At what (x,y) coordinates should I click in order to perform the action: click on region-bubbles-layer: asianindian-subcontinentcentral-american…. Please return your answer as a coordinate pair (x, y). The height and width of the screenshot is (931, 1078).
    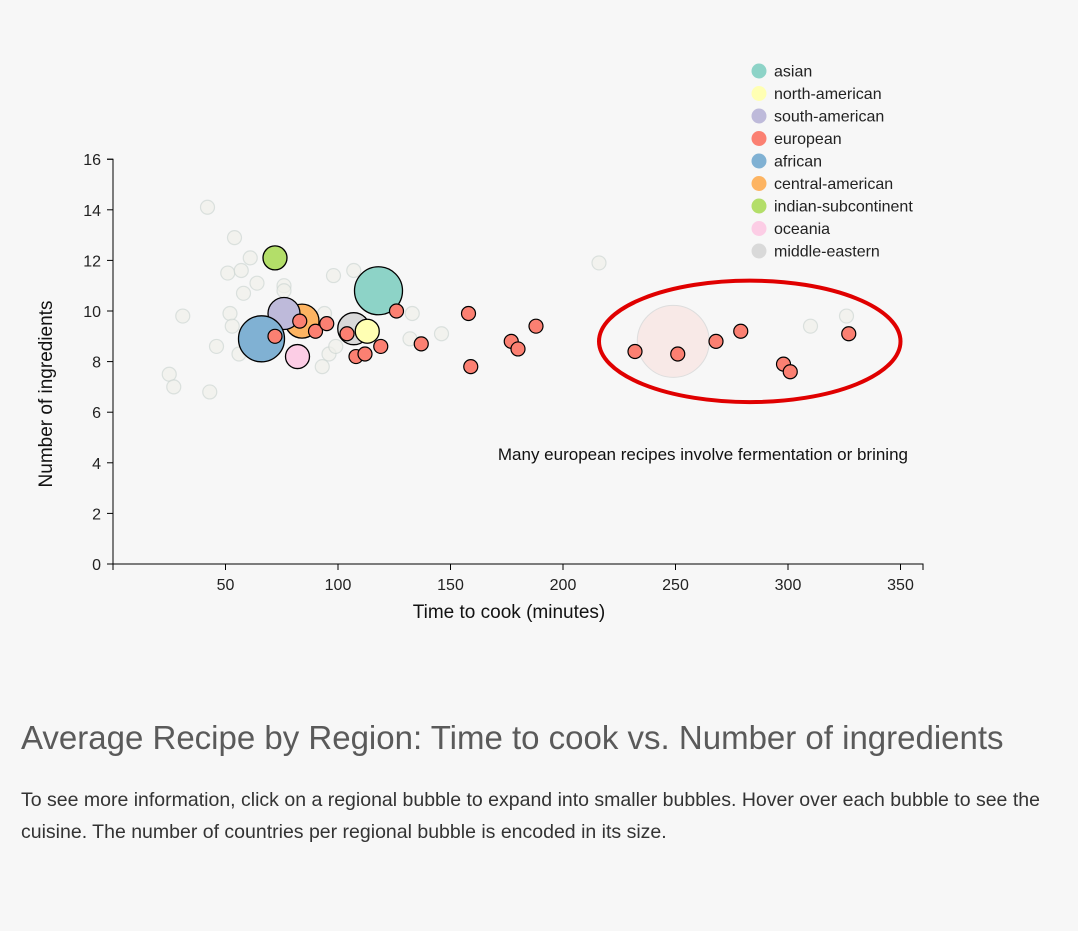
    Looking at the image, I should click on (320, 307).